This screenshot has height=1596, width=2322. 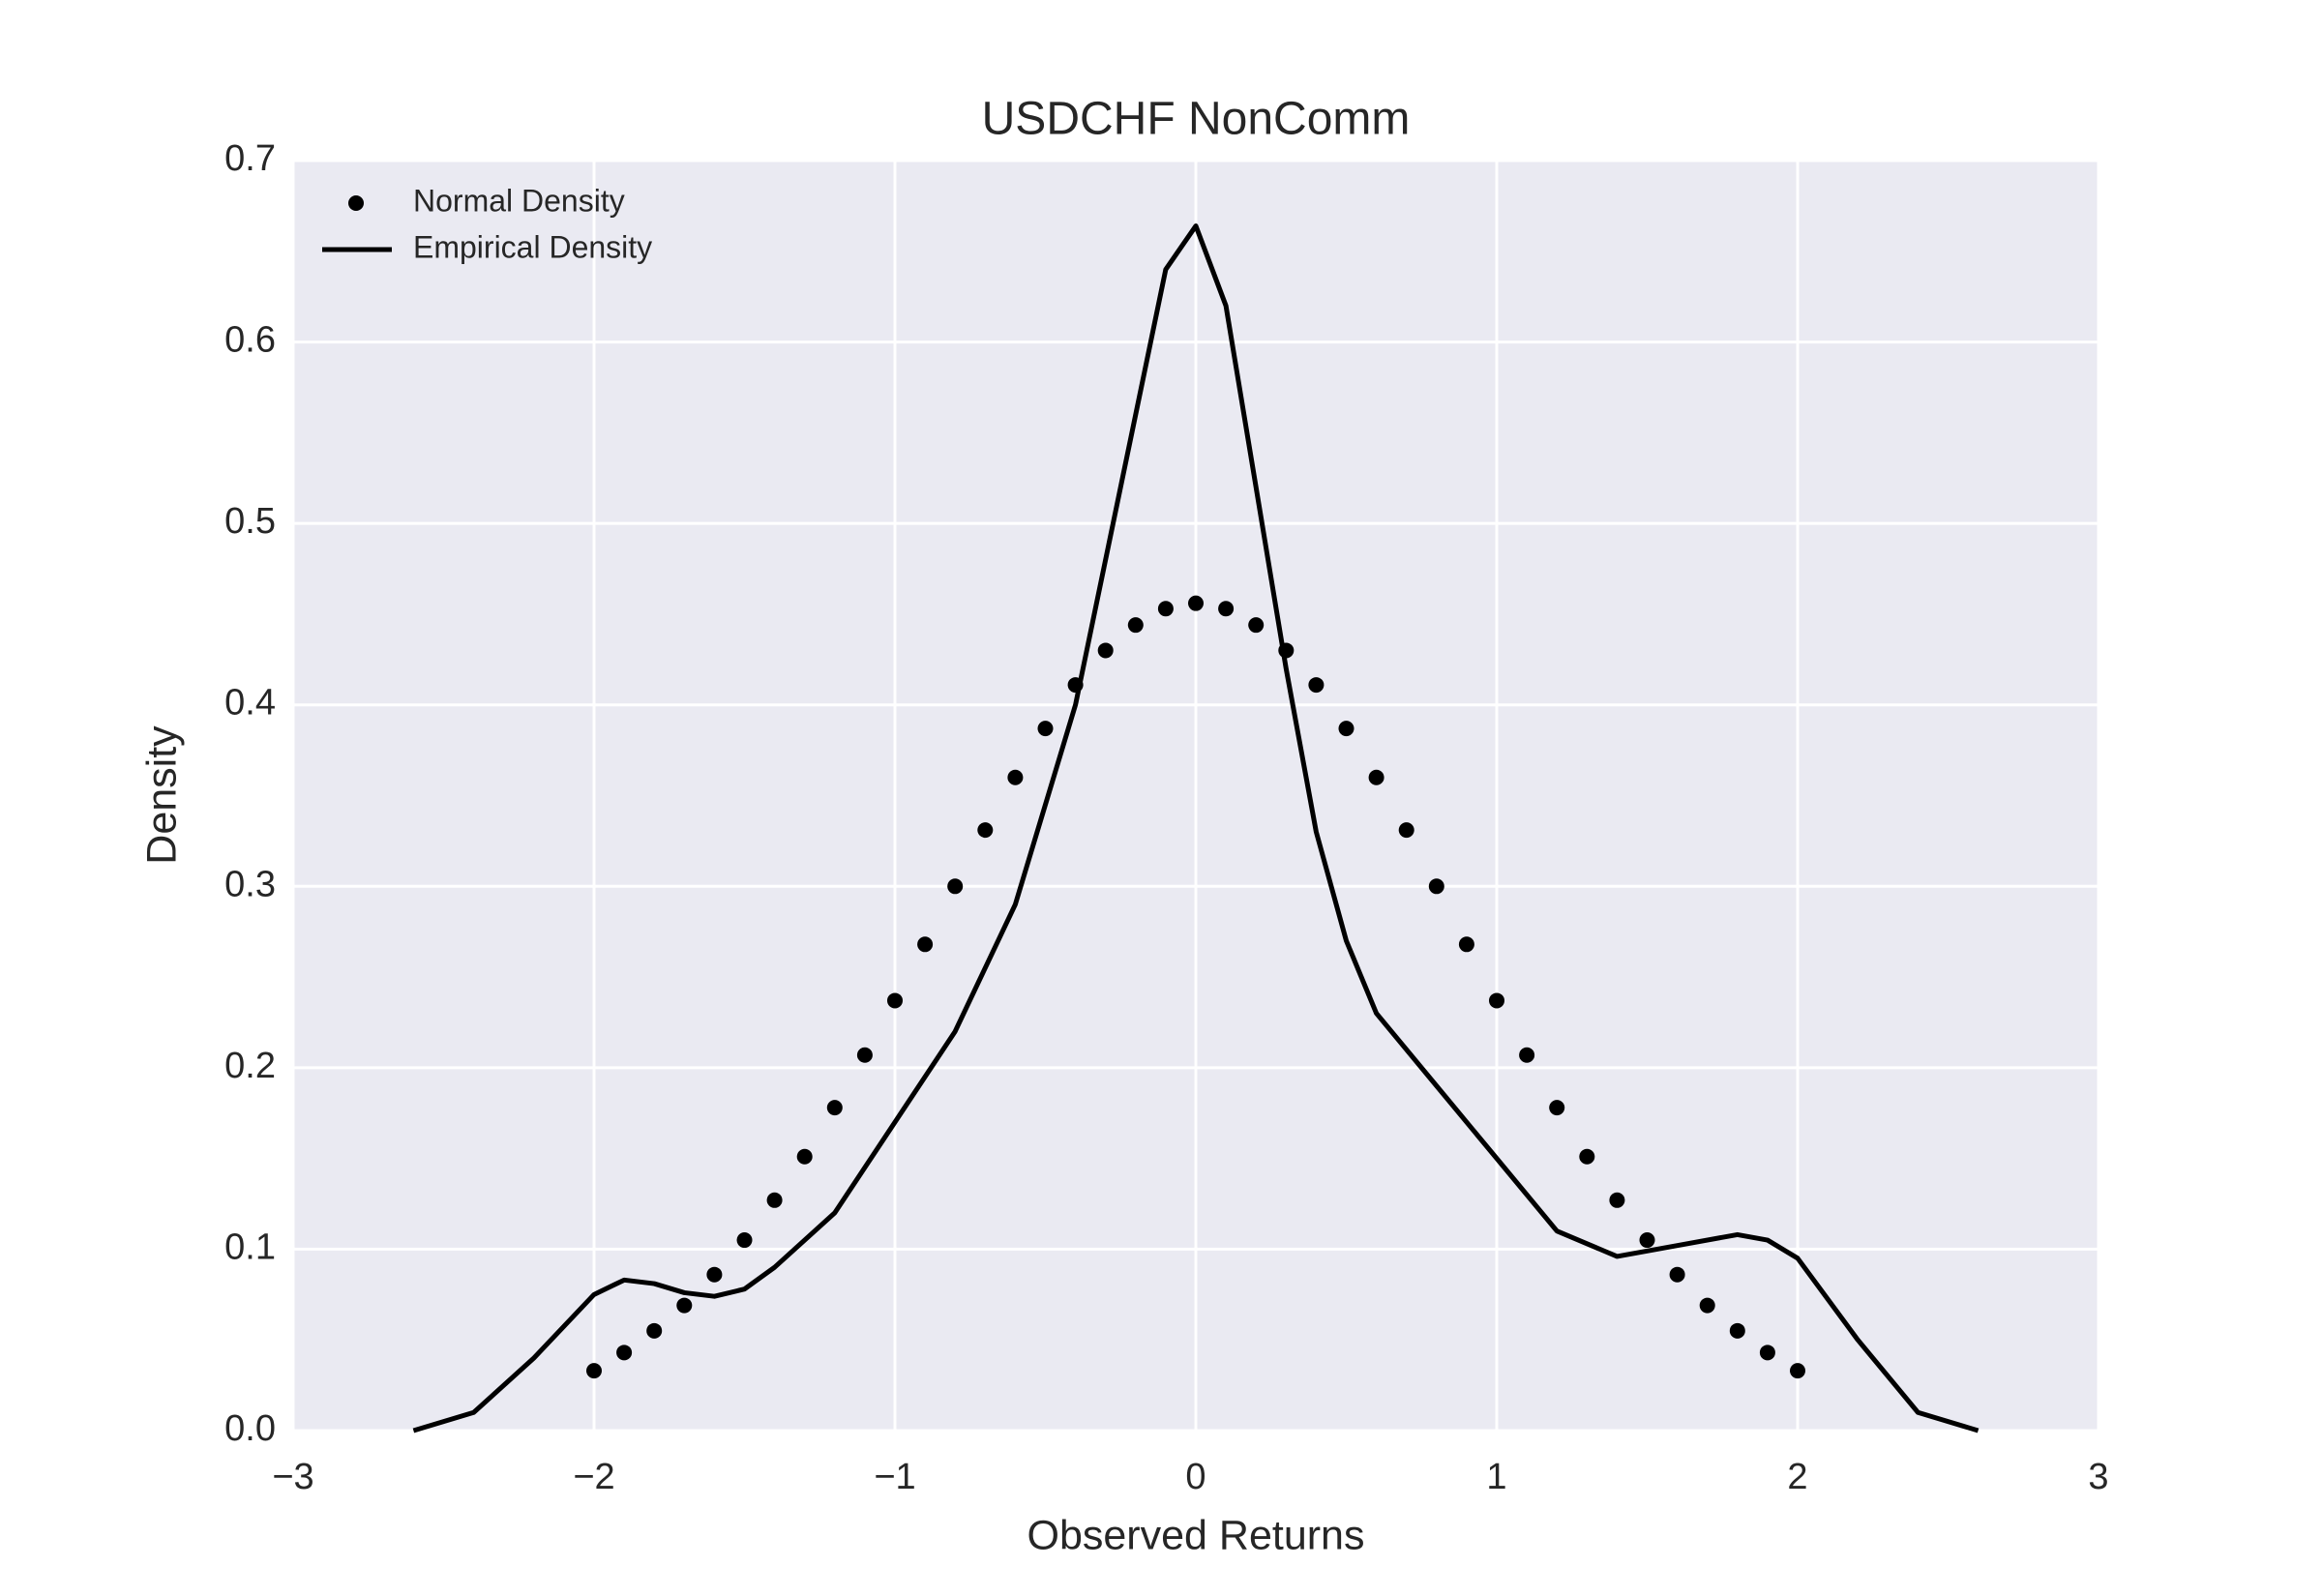 What do you see at coordinates (250, 1066) in the screenshot?
I see `y-tick-label: 0.2` at bounding box center [250, 1066].